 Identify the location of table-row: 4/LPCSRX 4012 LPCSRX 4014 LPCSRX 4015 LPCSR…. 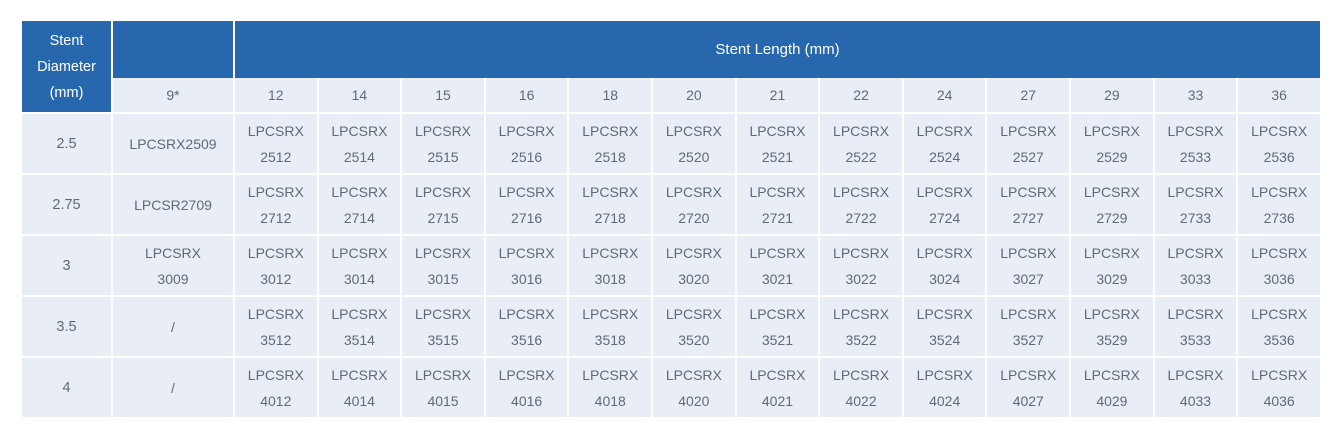
(671, 387).